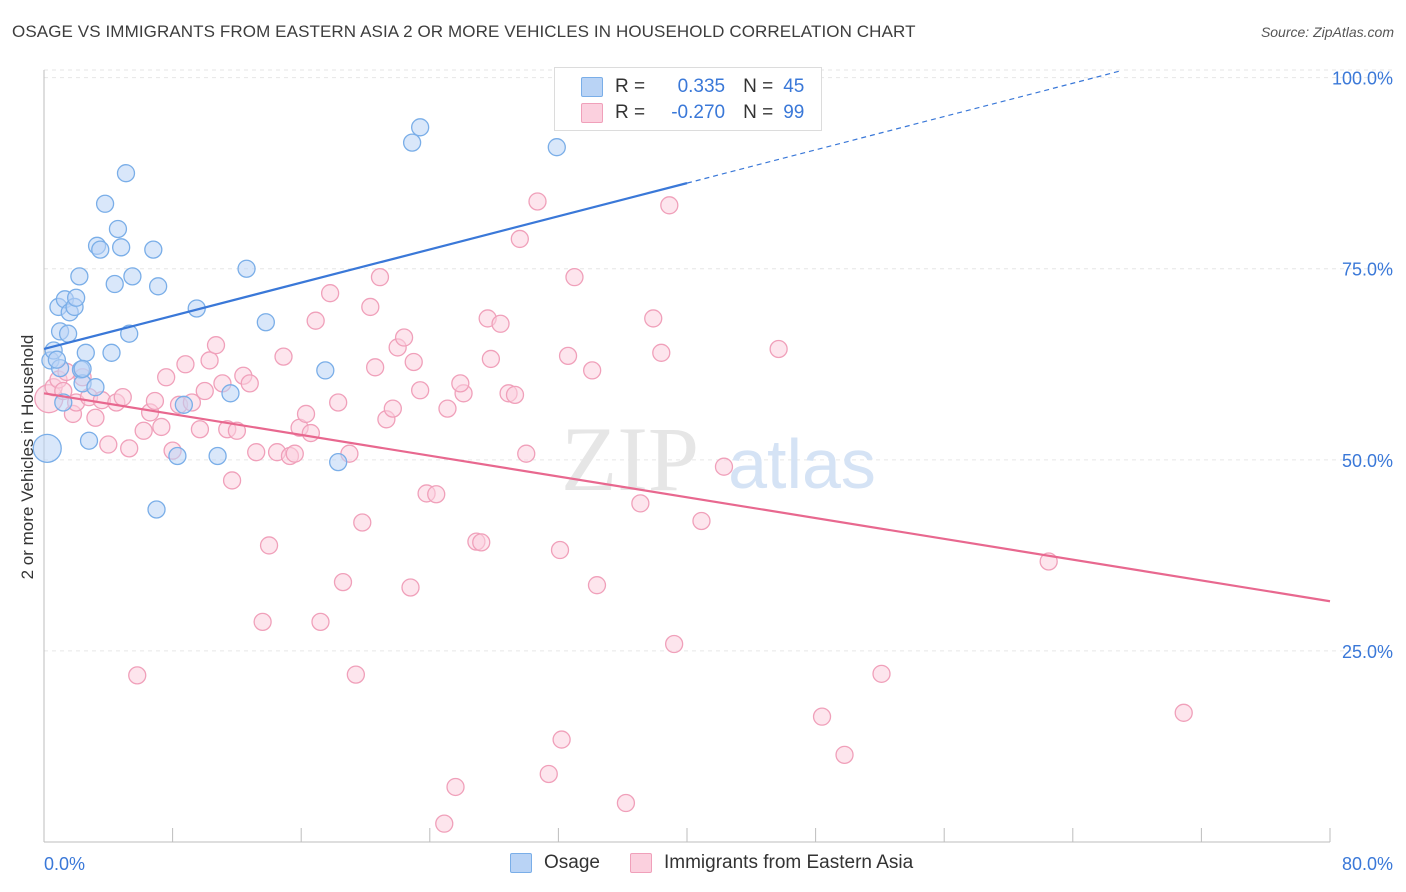  What do you see at coordinates (1327, 32) in the screenshot?
I see `source-credit: Source: ZipAtlas.com` at bounding box center [1327, 32].